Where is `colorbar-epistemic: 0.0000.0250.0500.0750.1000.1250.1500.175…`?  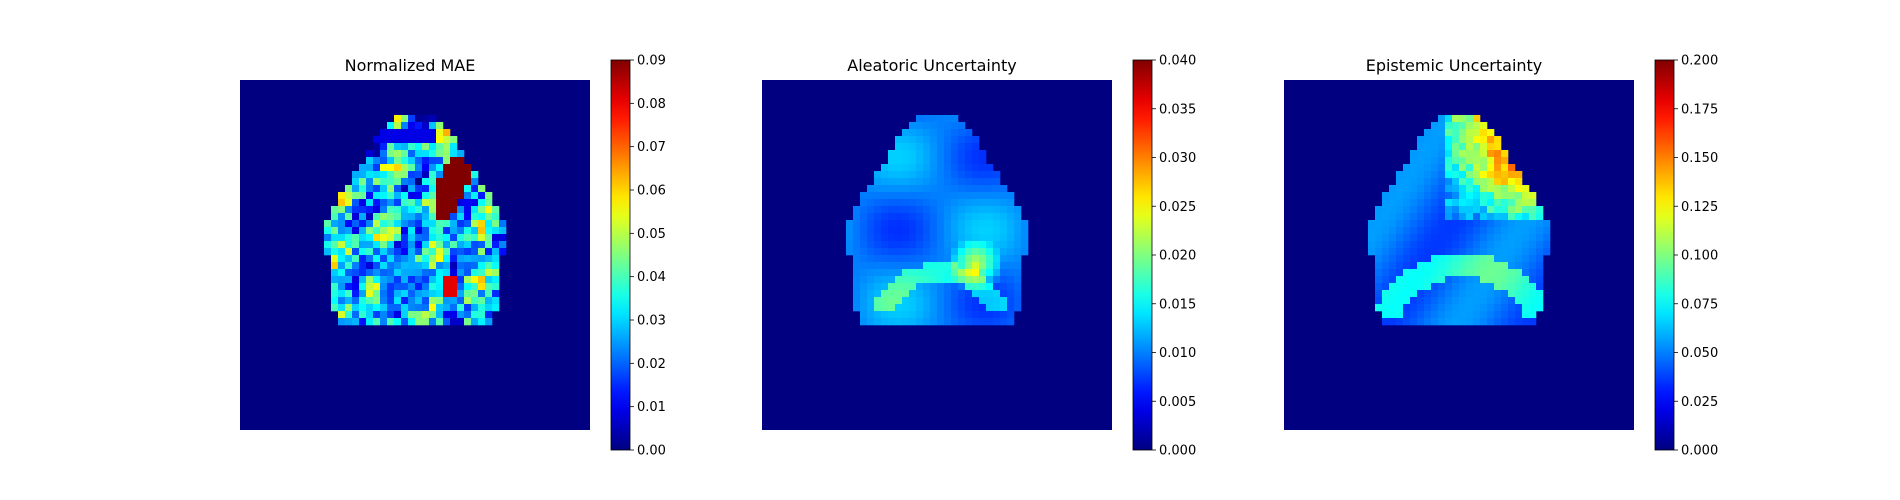 colorbar-epistemic: 0.0000.0250.0500.0750.1000.1250.1500.175… is located at coordinates (1686, 256).